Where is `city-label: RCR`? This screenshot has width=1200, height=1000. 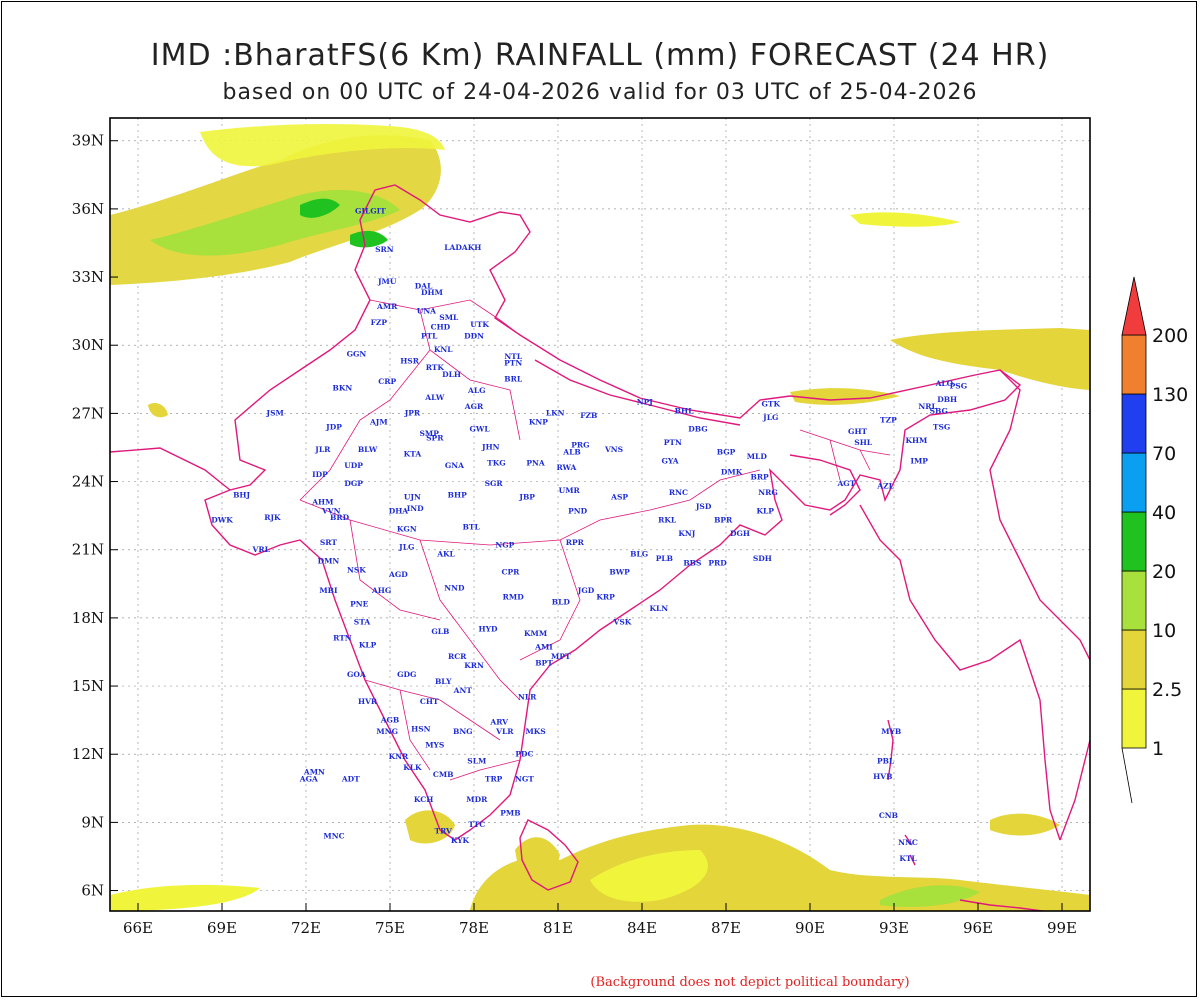
city-label: RCR is located at coordinates (457, 656).